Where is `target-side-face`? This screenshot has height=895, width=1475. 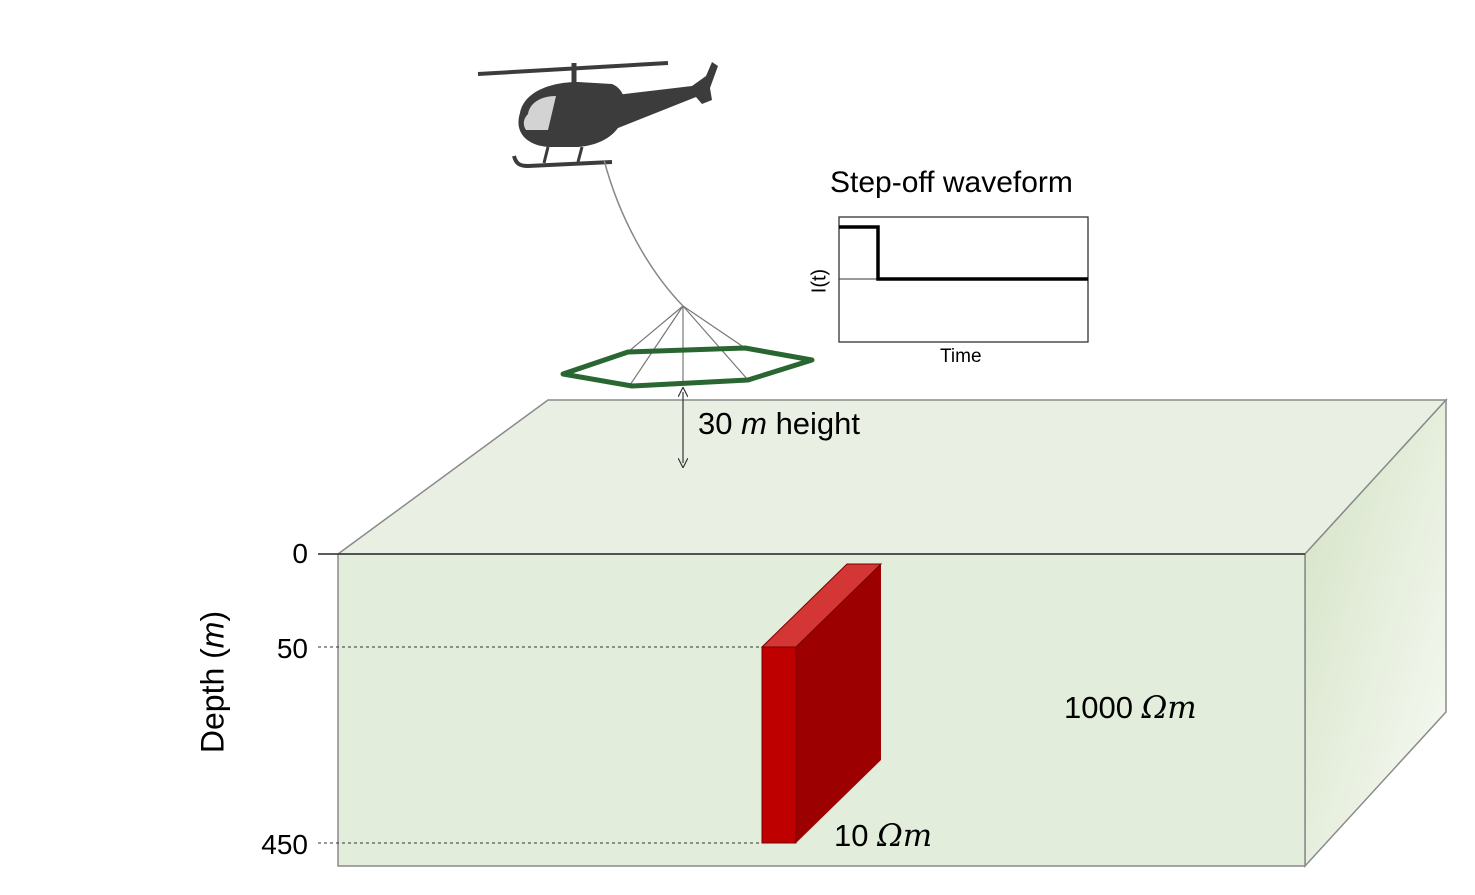 target-side-face is located at coordinates (838, 703).